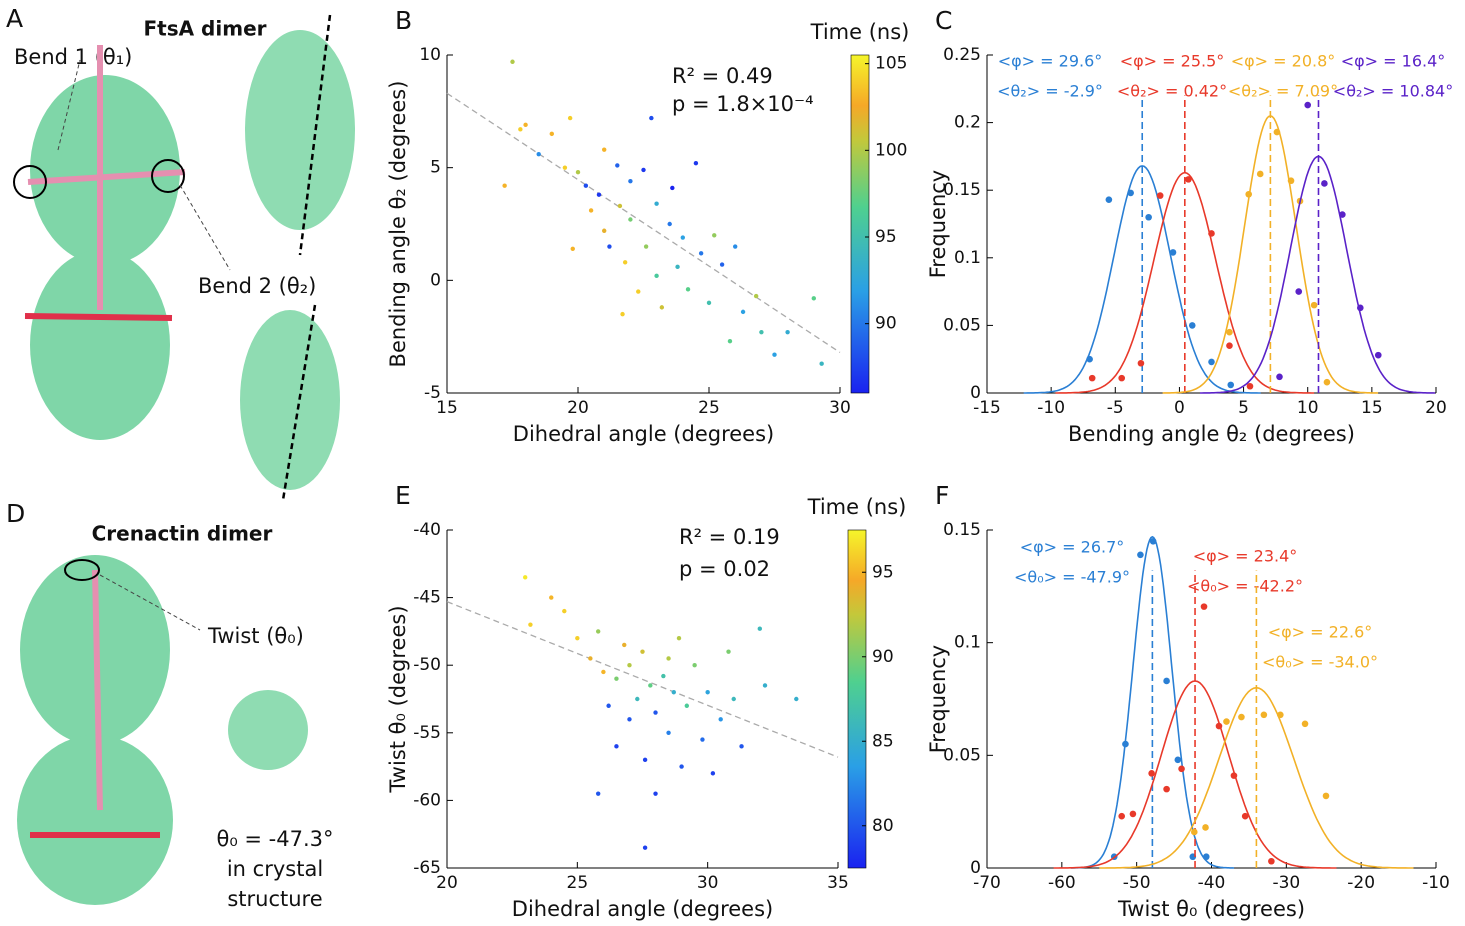 This screenshot has width=1465, height=926. Describe the element at coordinates (1050, 91) in the screenshot. I see `legend-label: <θ₂> = -2.9°` at that location.